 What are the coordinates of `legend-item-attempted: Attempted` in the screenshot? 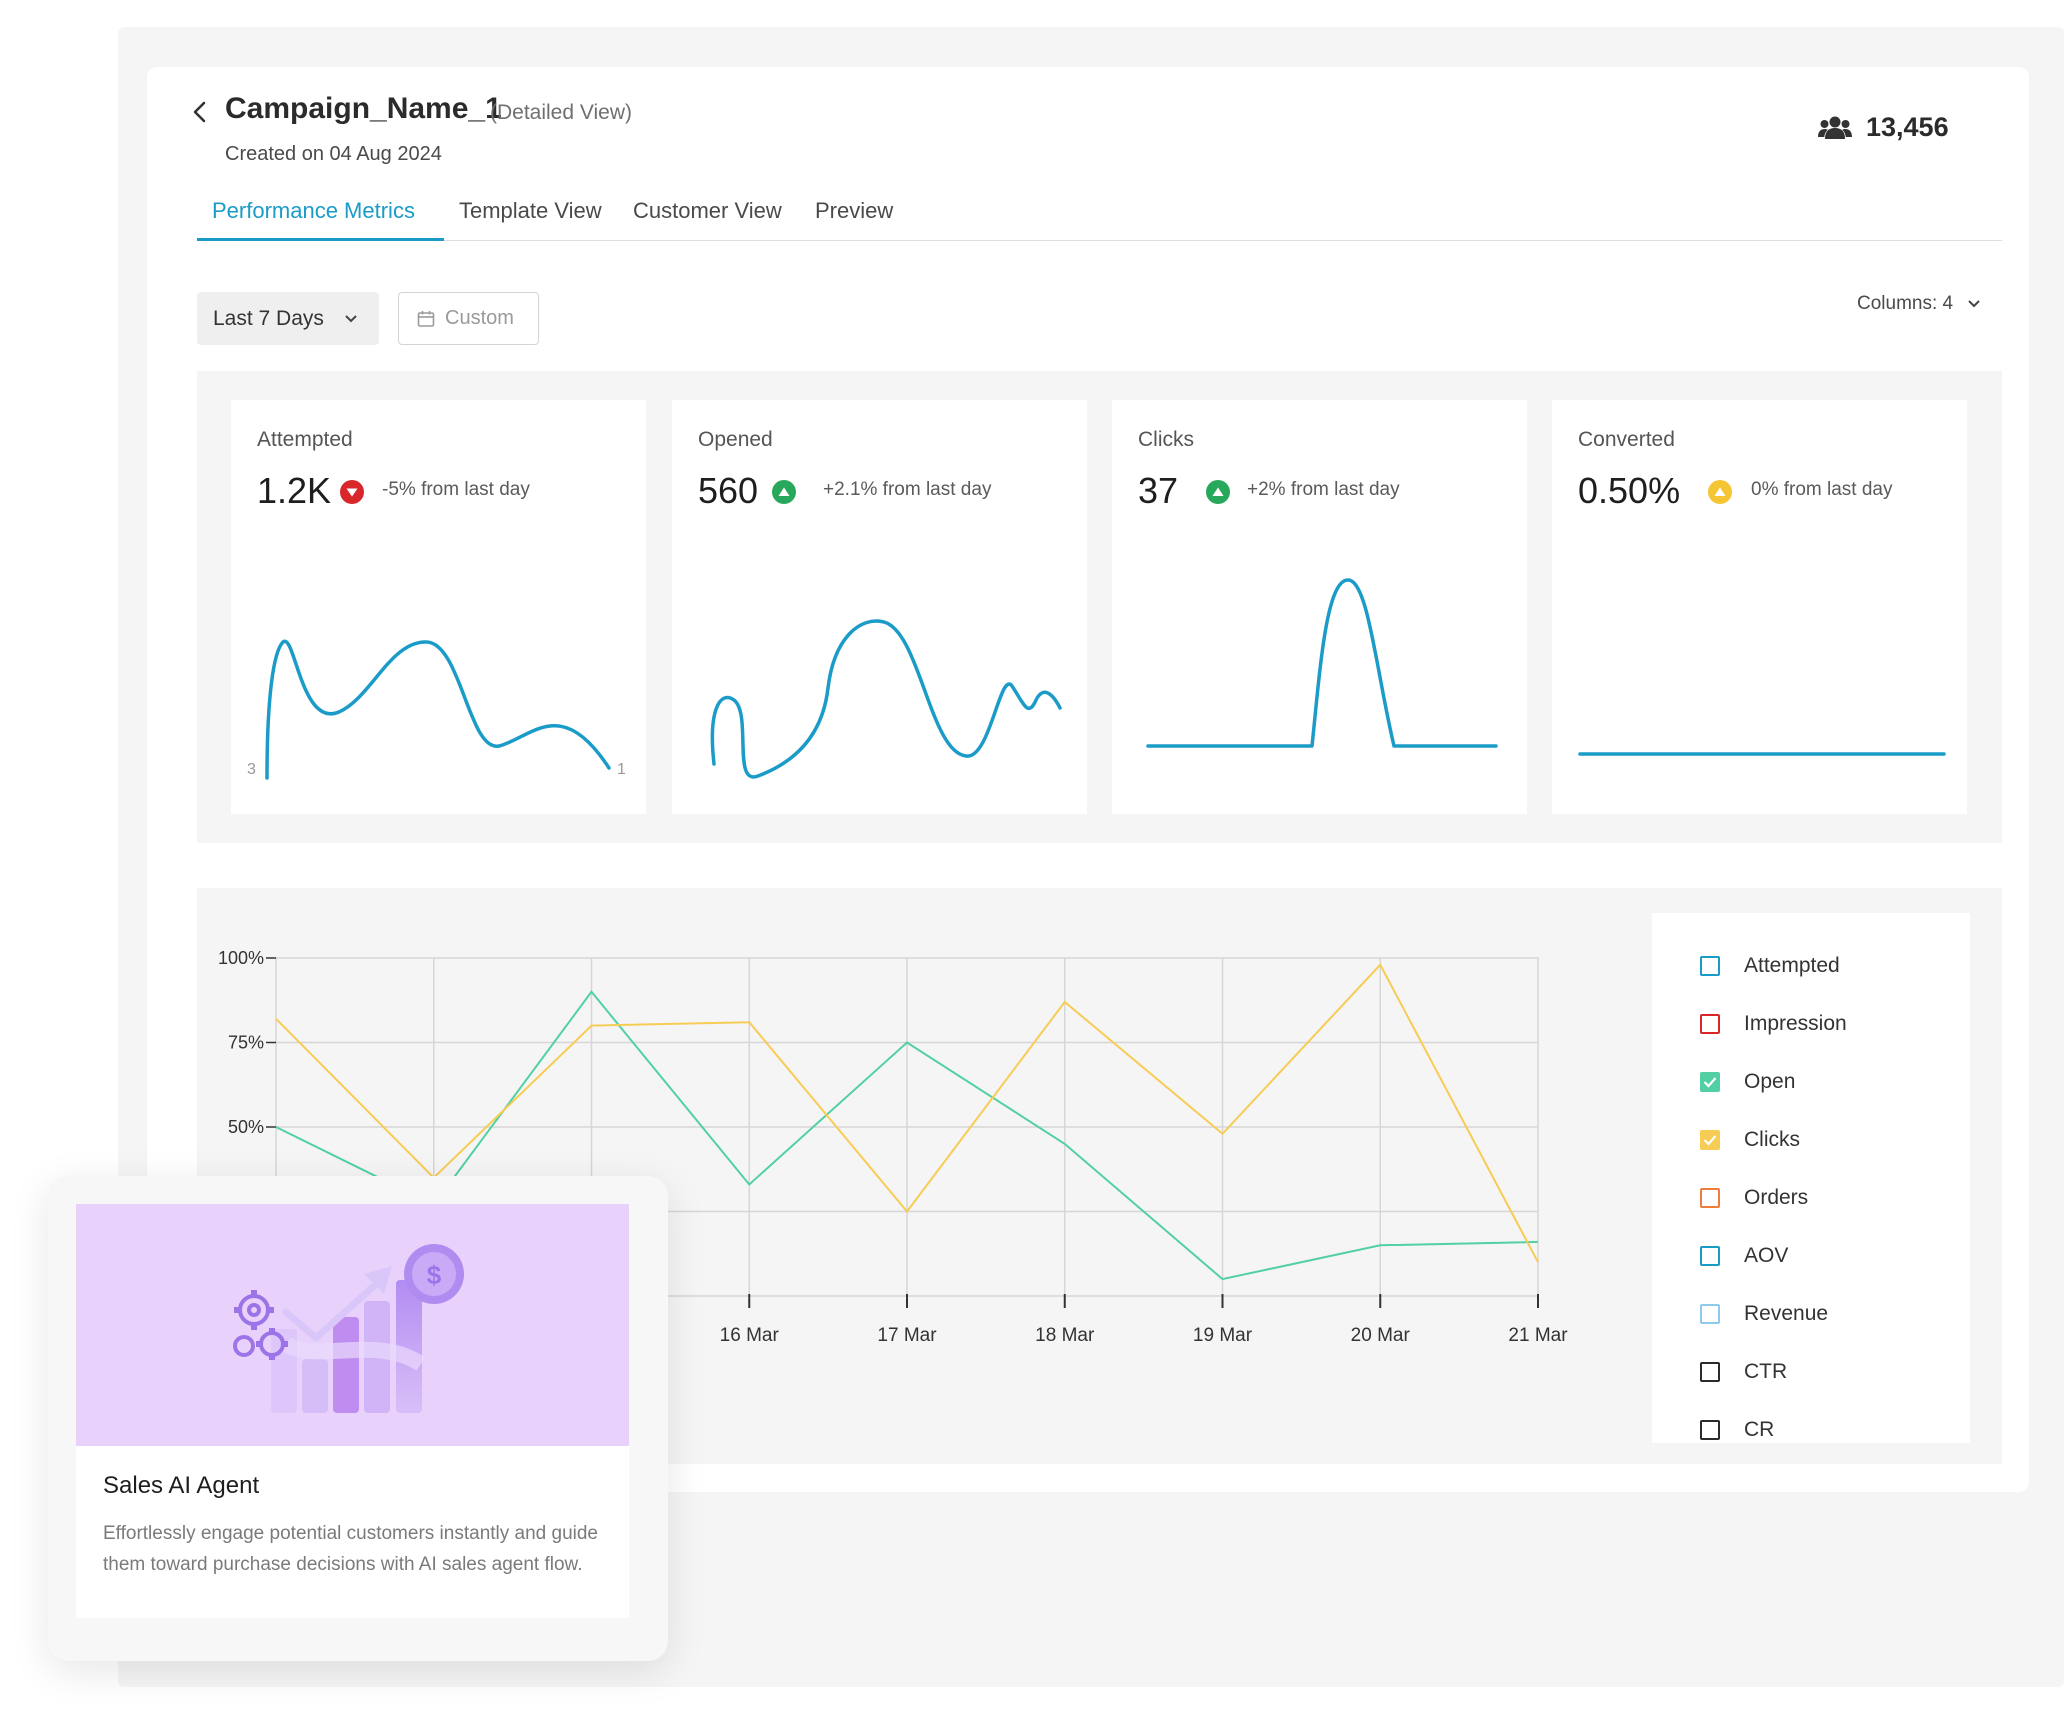 It's located at (1770, 966).